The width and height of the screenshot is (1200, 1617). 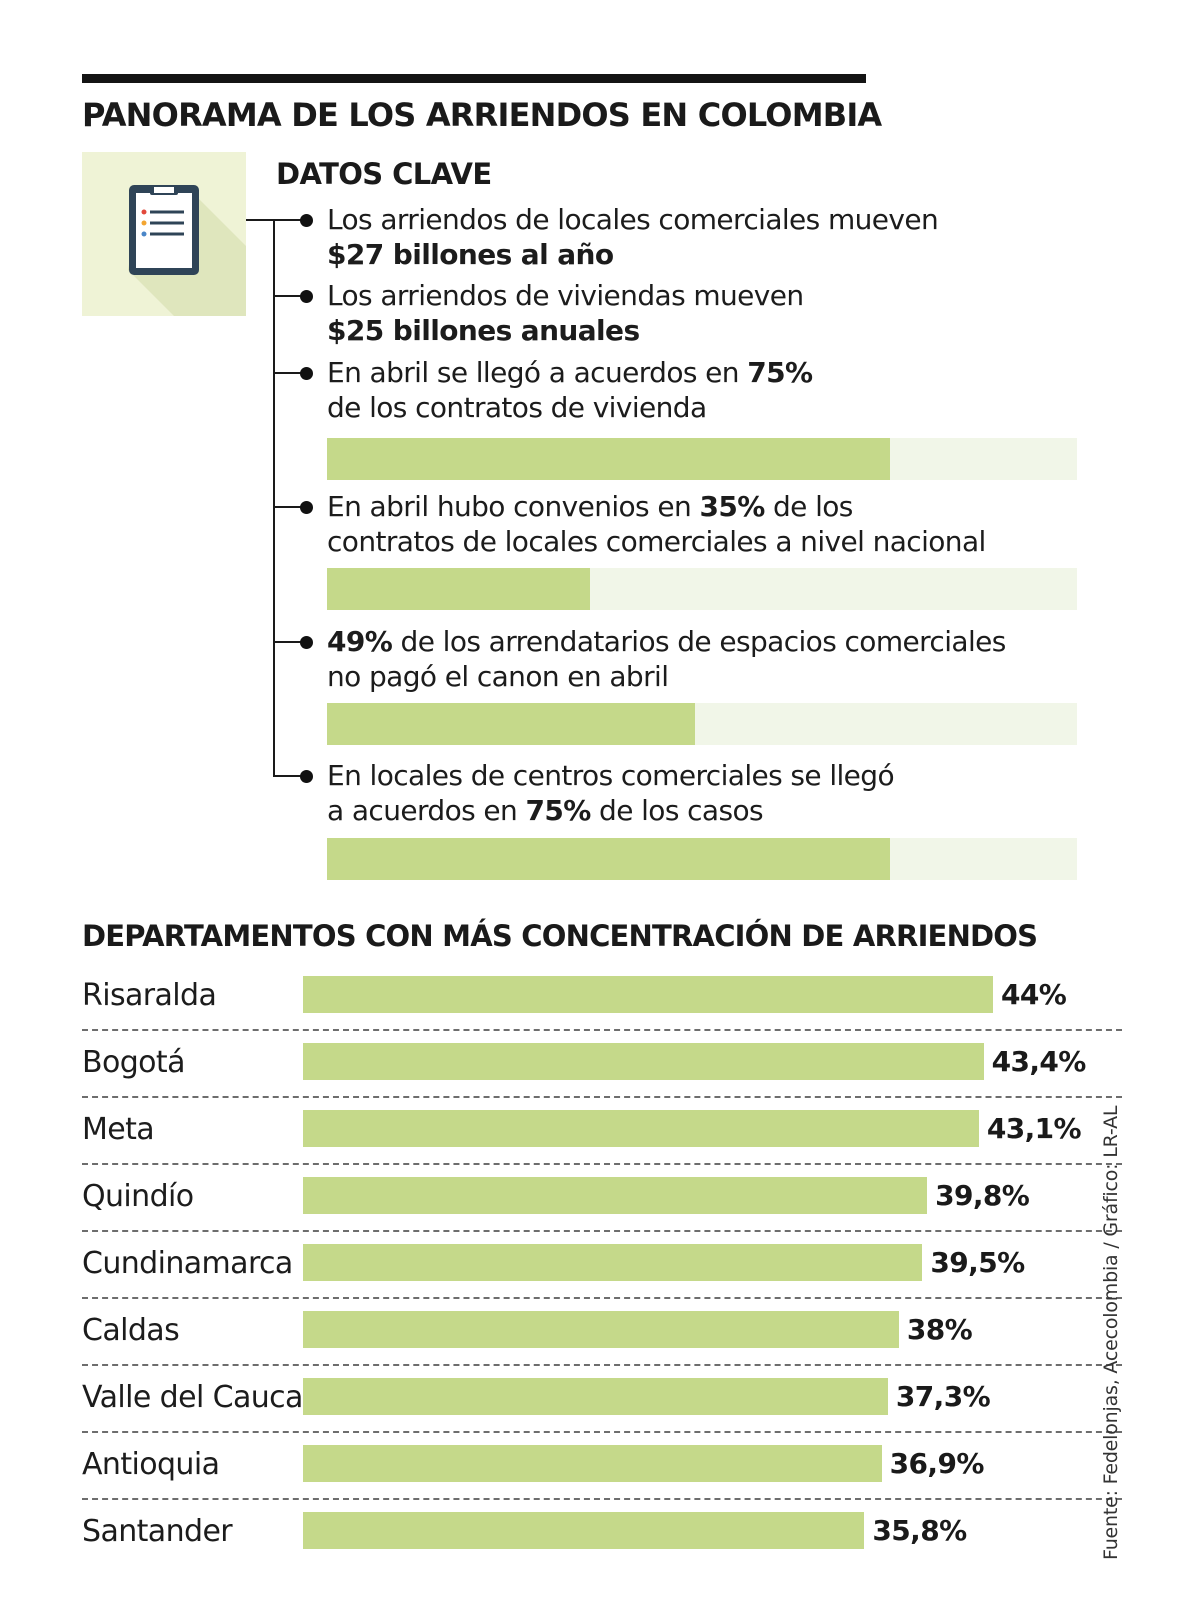 I want to click on fact-text: En abril se llegó a acuerdos en, so click(x=537, y=372).